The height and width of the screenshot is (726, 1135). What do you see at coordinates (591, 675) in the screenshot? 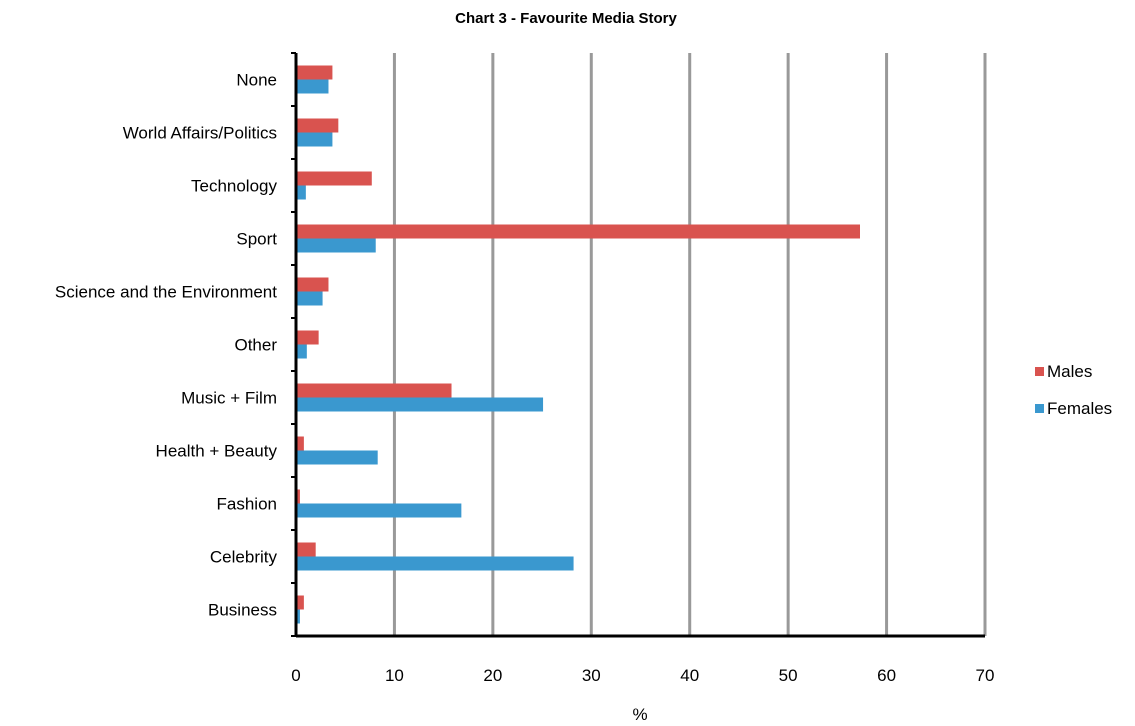
I see `x-tick-label: 30` at bounding box center [591, 675].